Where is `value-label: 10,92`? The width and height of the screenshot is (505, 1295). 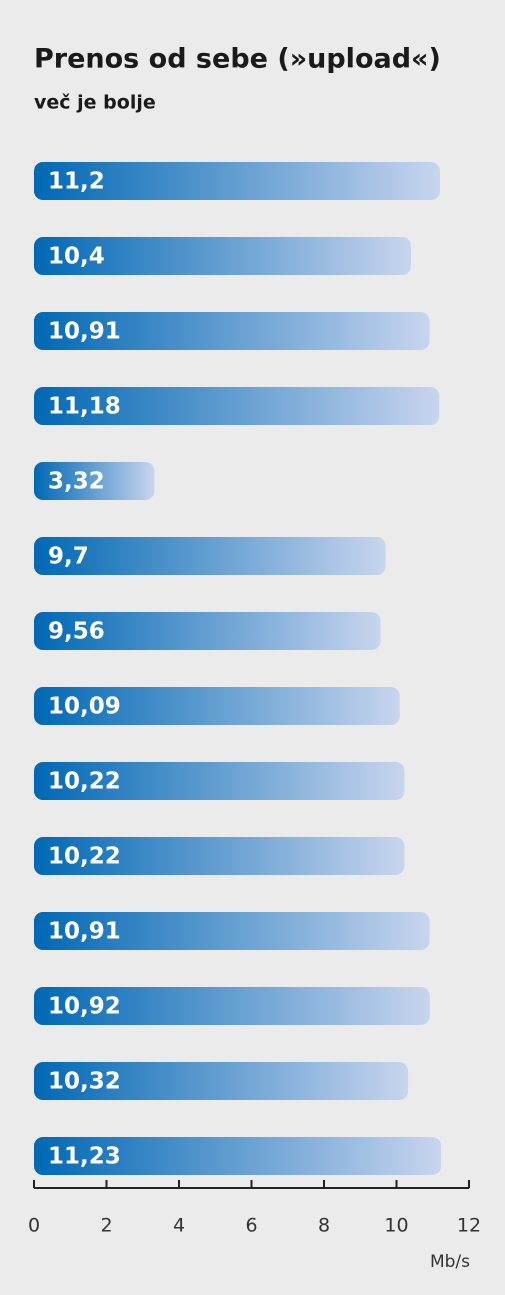
value-label: 10,92 is located at coordinates (84, 1007).